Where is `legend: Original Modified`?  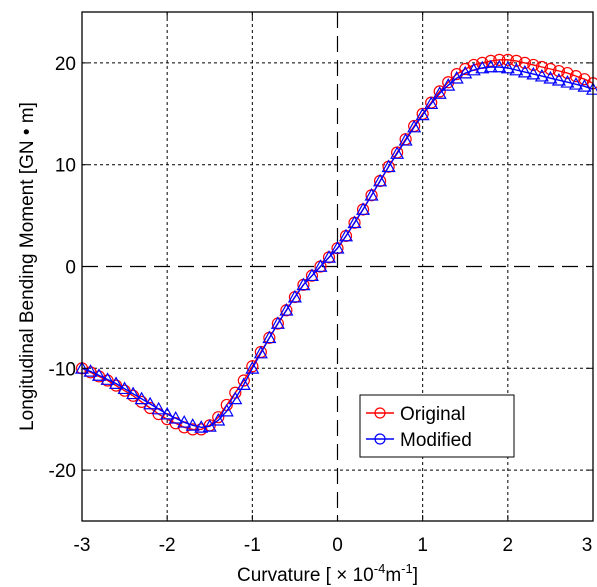
legend: Original Modified is located at coordinates (437, 426).